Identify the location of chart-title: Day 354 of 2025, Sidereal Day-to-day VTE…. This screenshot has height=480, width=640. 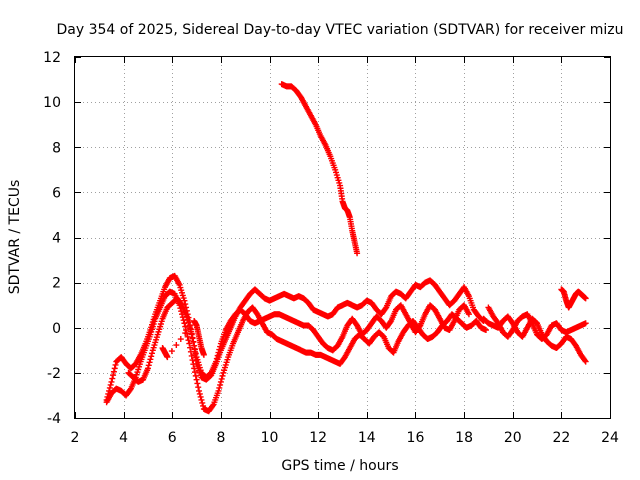
(340, 30).